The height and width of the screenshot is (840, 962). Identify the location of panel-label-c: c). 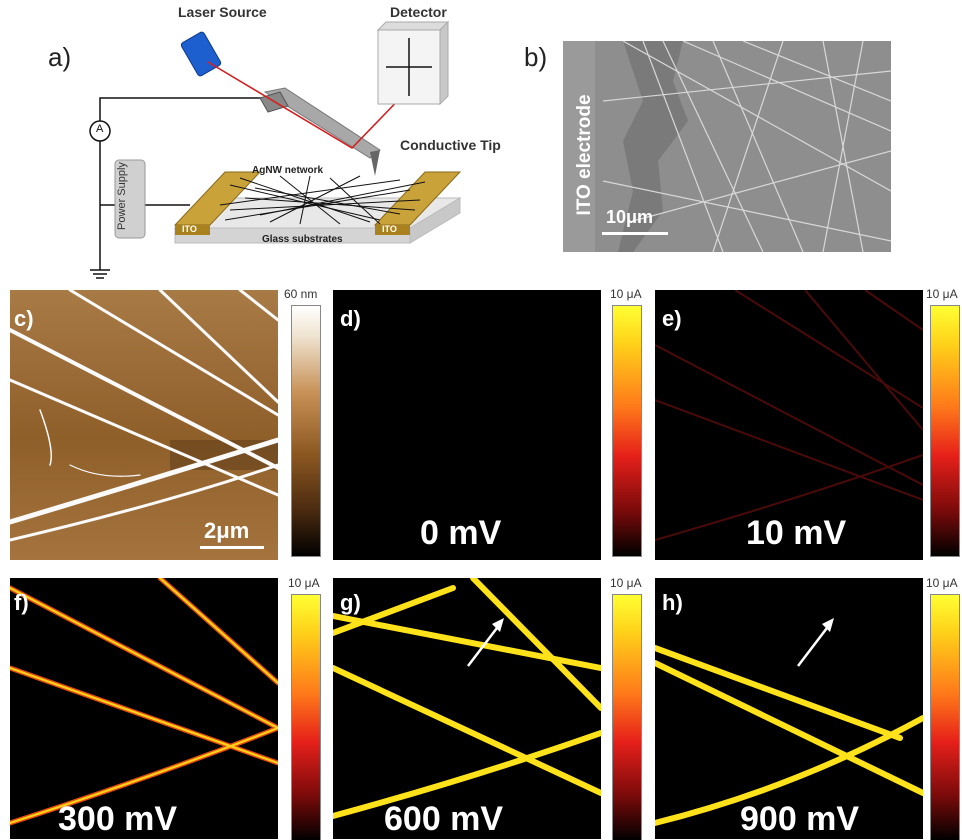
(24, 318).